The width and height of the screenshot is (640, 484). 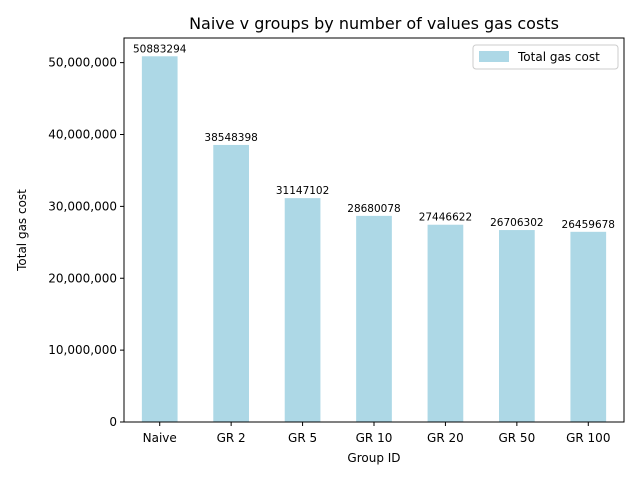 I want to click on legend-box, so click(x=545, y=57).